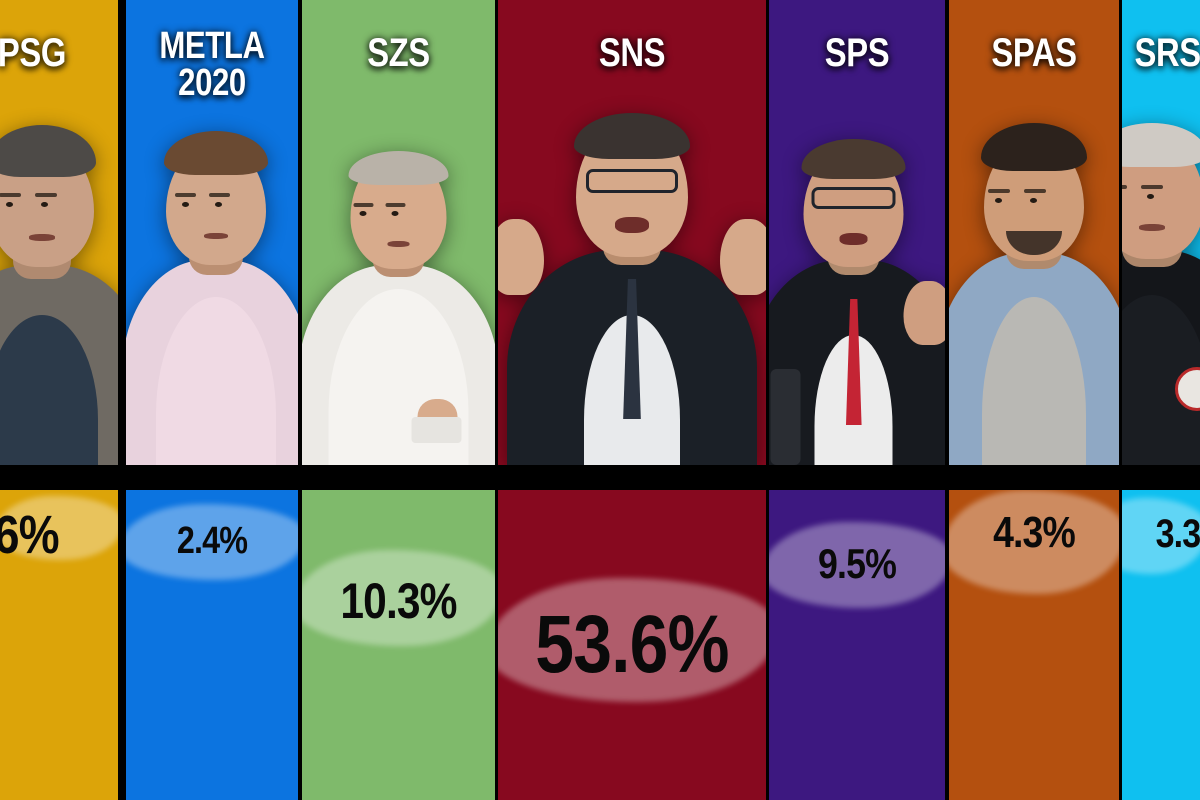 The image size is (1200, 800). I want to click on brush-stroke-sps, so click(857, 565).